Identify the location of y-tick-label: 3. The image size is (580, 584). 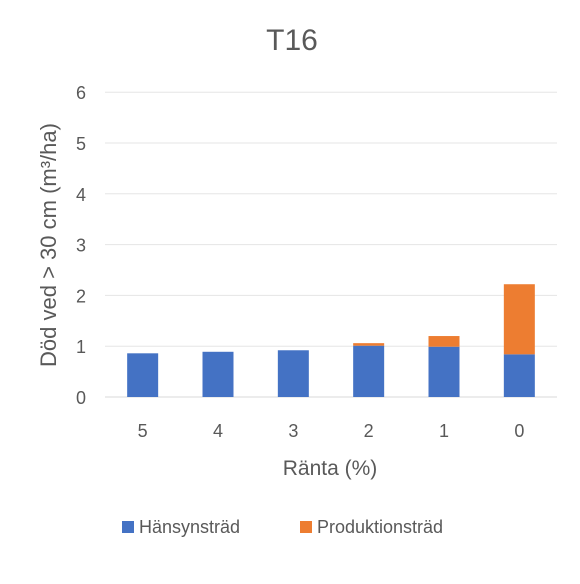
(81, 246).